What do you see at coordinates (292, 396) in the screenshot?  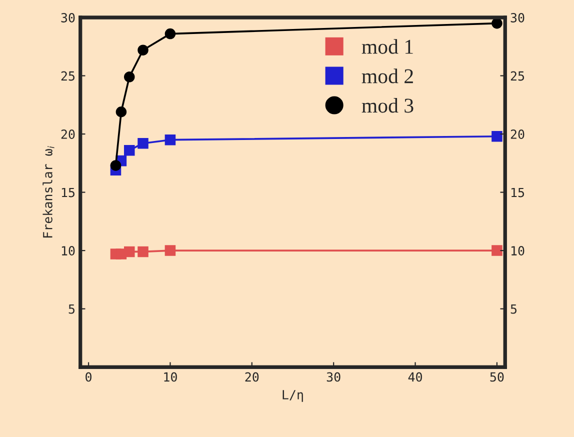 I see `x-axis-title: L/η` at bounding box center [292, 396].